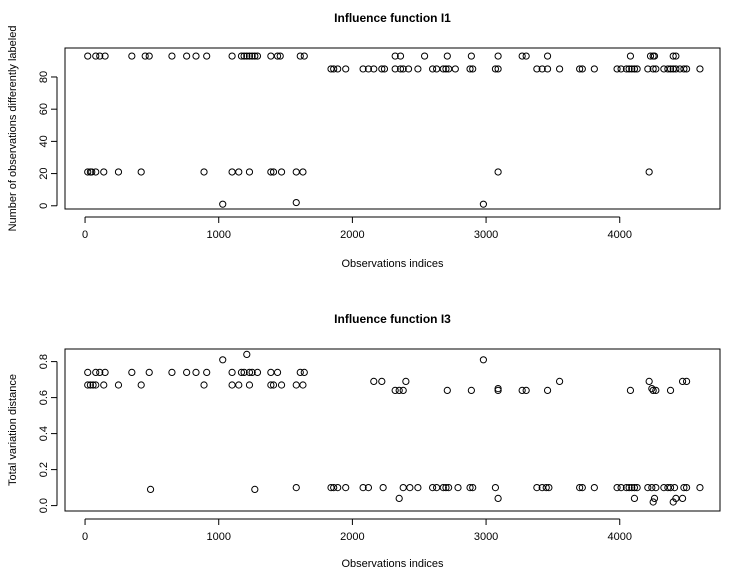 Image resolution: width=731 pixels, height=572 pixels. Describe the element at coordinates (44, 141) in the screenshot. I see `y-tick-label: 40` at that location.